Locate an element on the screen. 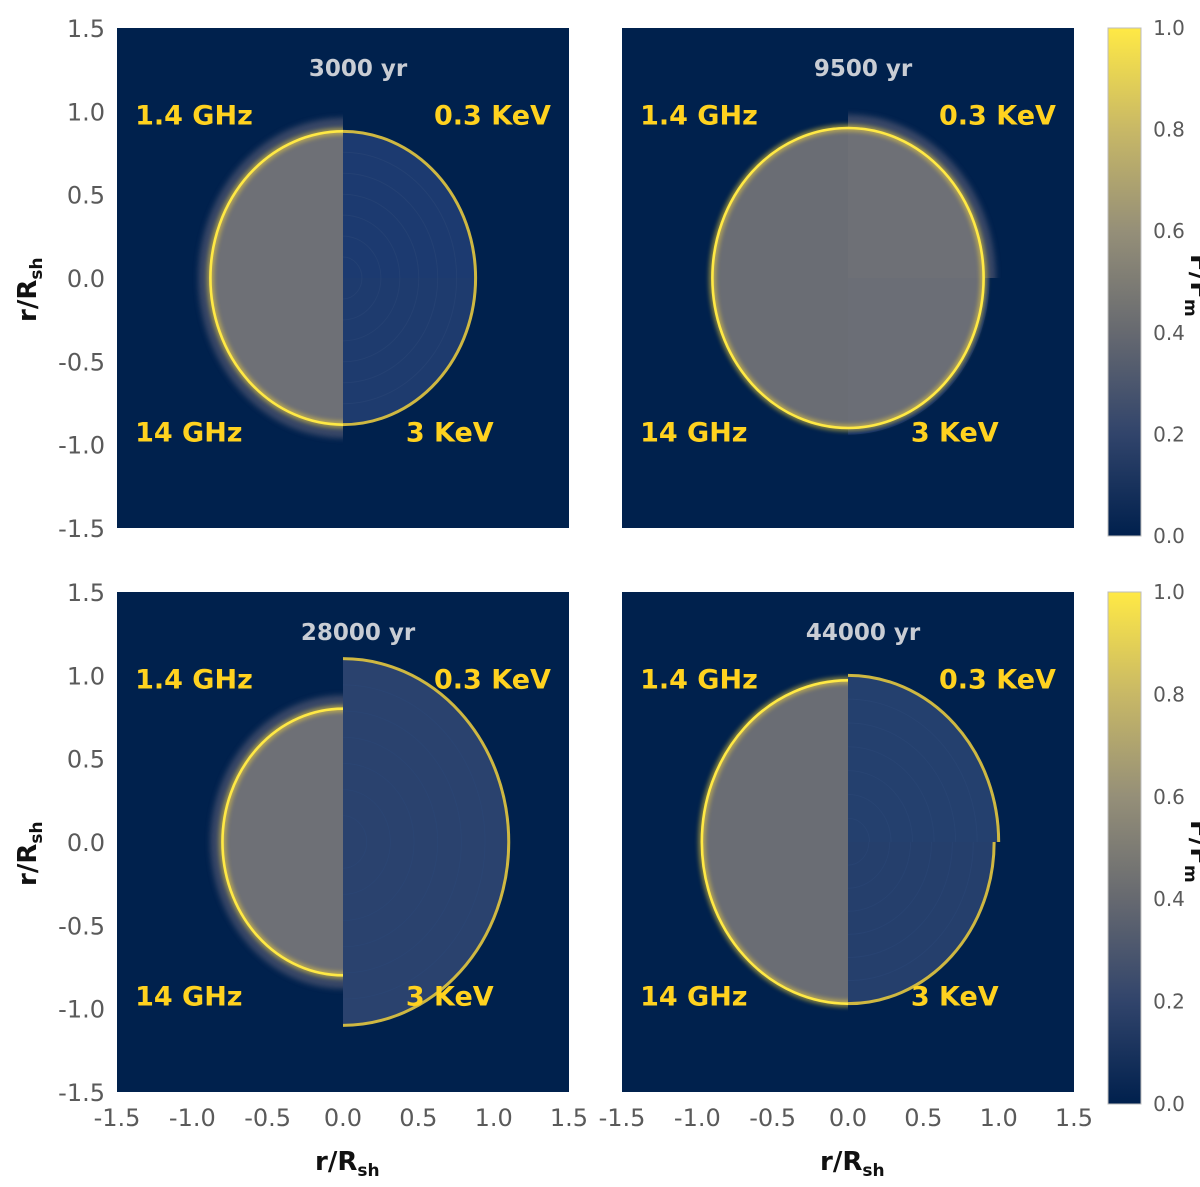  x-tick-label: 1.0 is located at coordinates (999, 1118).